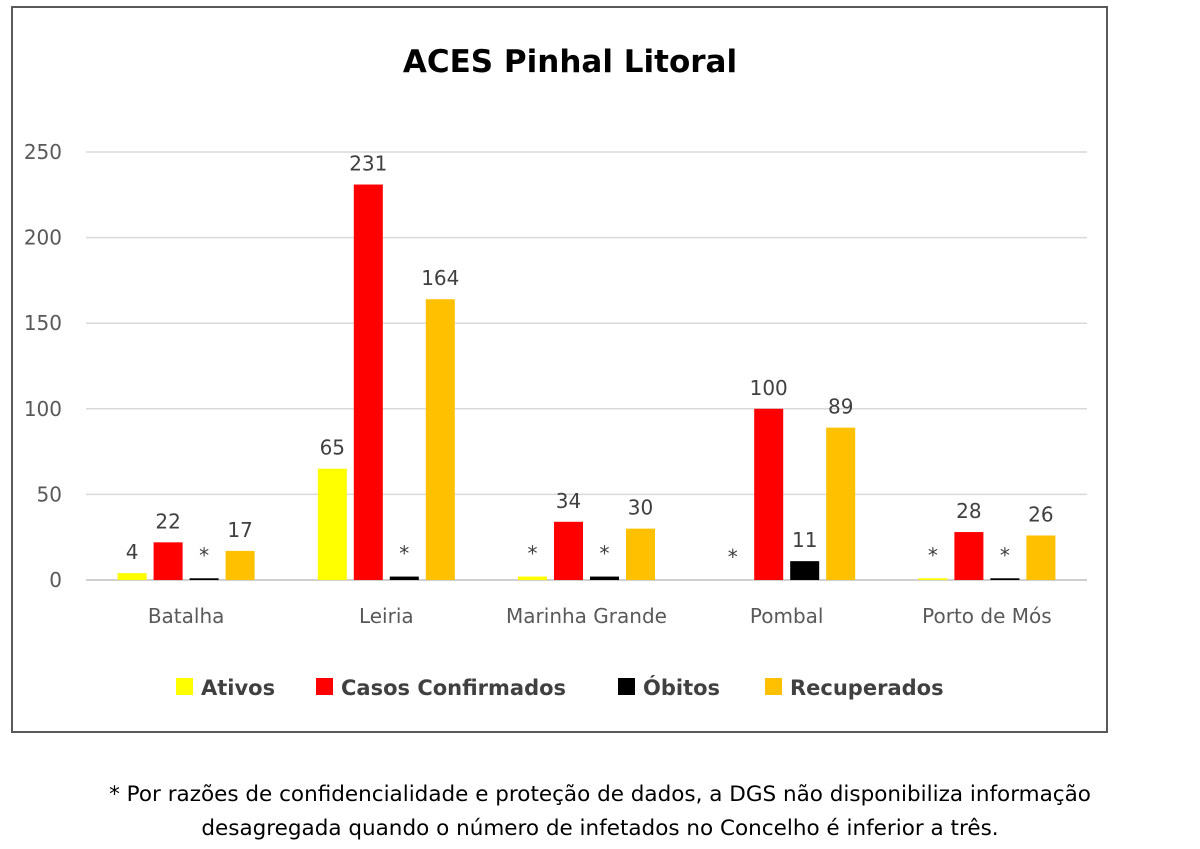 The image size is (1200, 849). What do you see at coordinates (787, 616) in the screenshot?
I see `x-category-label: Pombal` at bounding box center [787, 616].